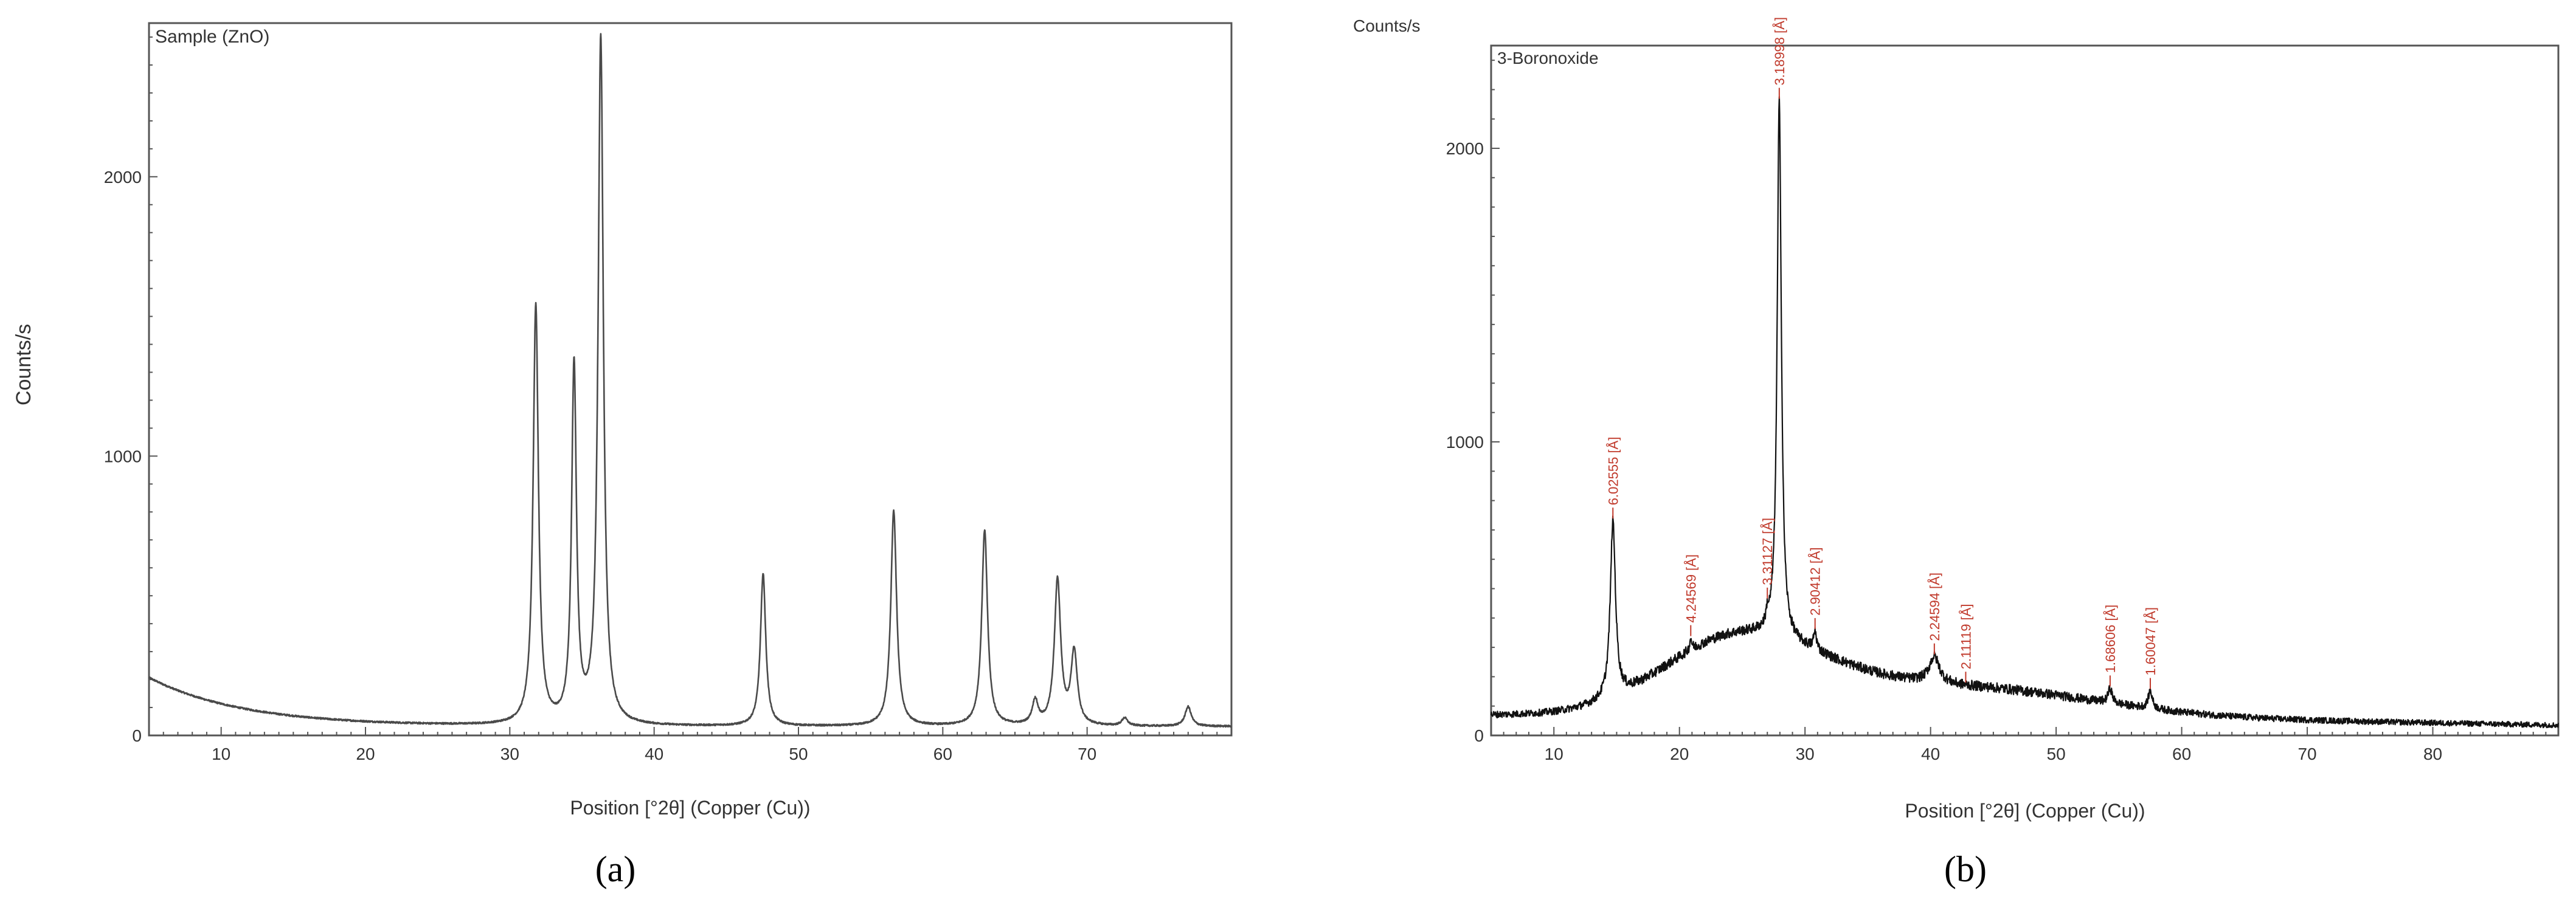 This screenshot has height=905, width=2576. I want to click on panel-b-x-tick-label: 70, so click(2306, 754).